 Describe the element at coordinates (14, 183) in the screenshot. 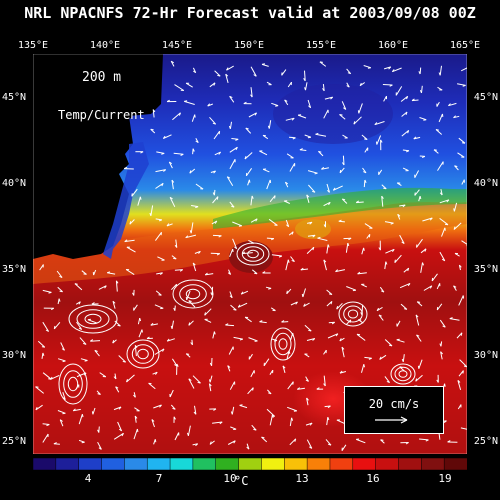

I see `lat-label-left: 40°N` at that location.